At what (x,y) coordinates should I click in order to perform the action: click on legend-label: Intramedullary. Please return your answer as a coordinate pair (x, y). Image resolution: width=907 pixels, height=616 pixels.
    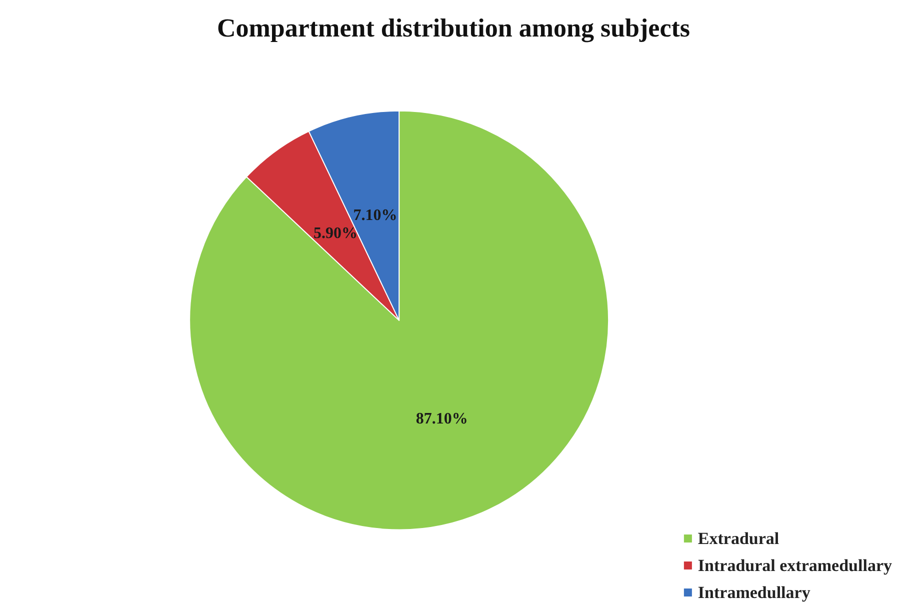
    Looking at the image, I should click on (754, 592).